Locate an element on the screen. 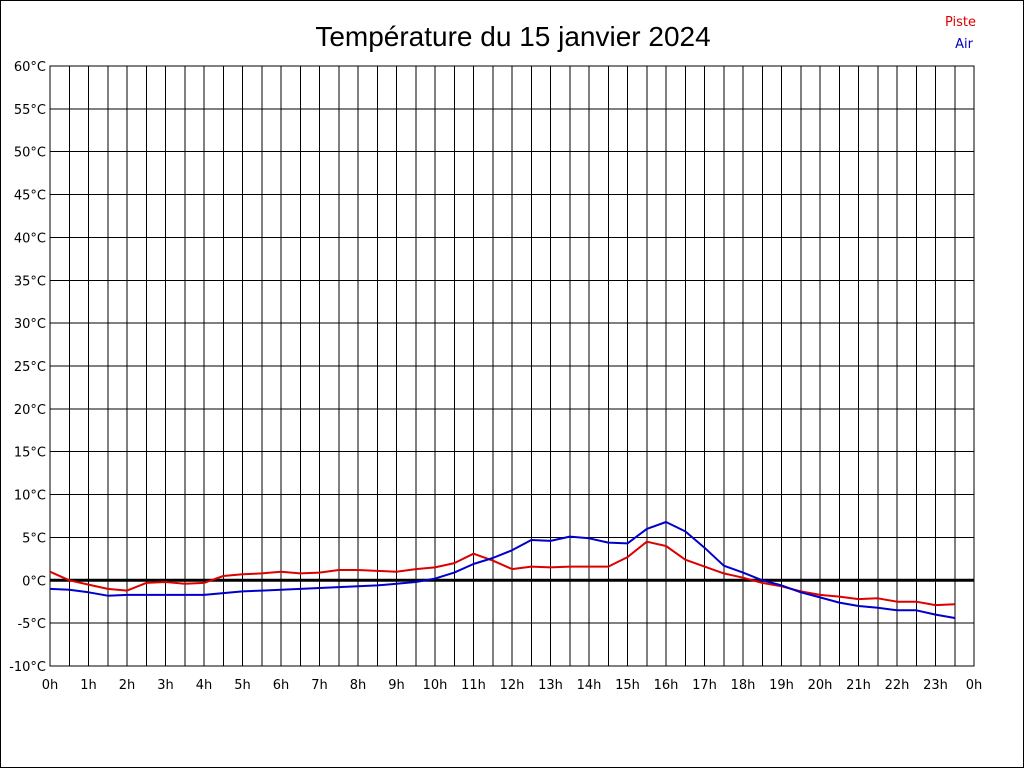 This screenshot has height=768, width=1024. y-tick-label: 15°C is located at coordinates (30, 453).